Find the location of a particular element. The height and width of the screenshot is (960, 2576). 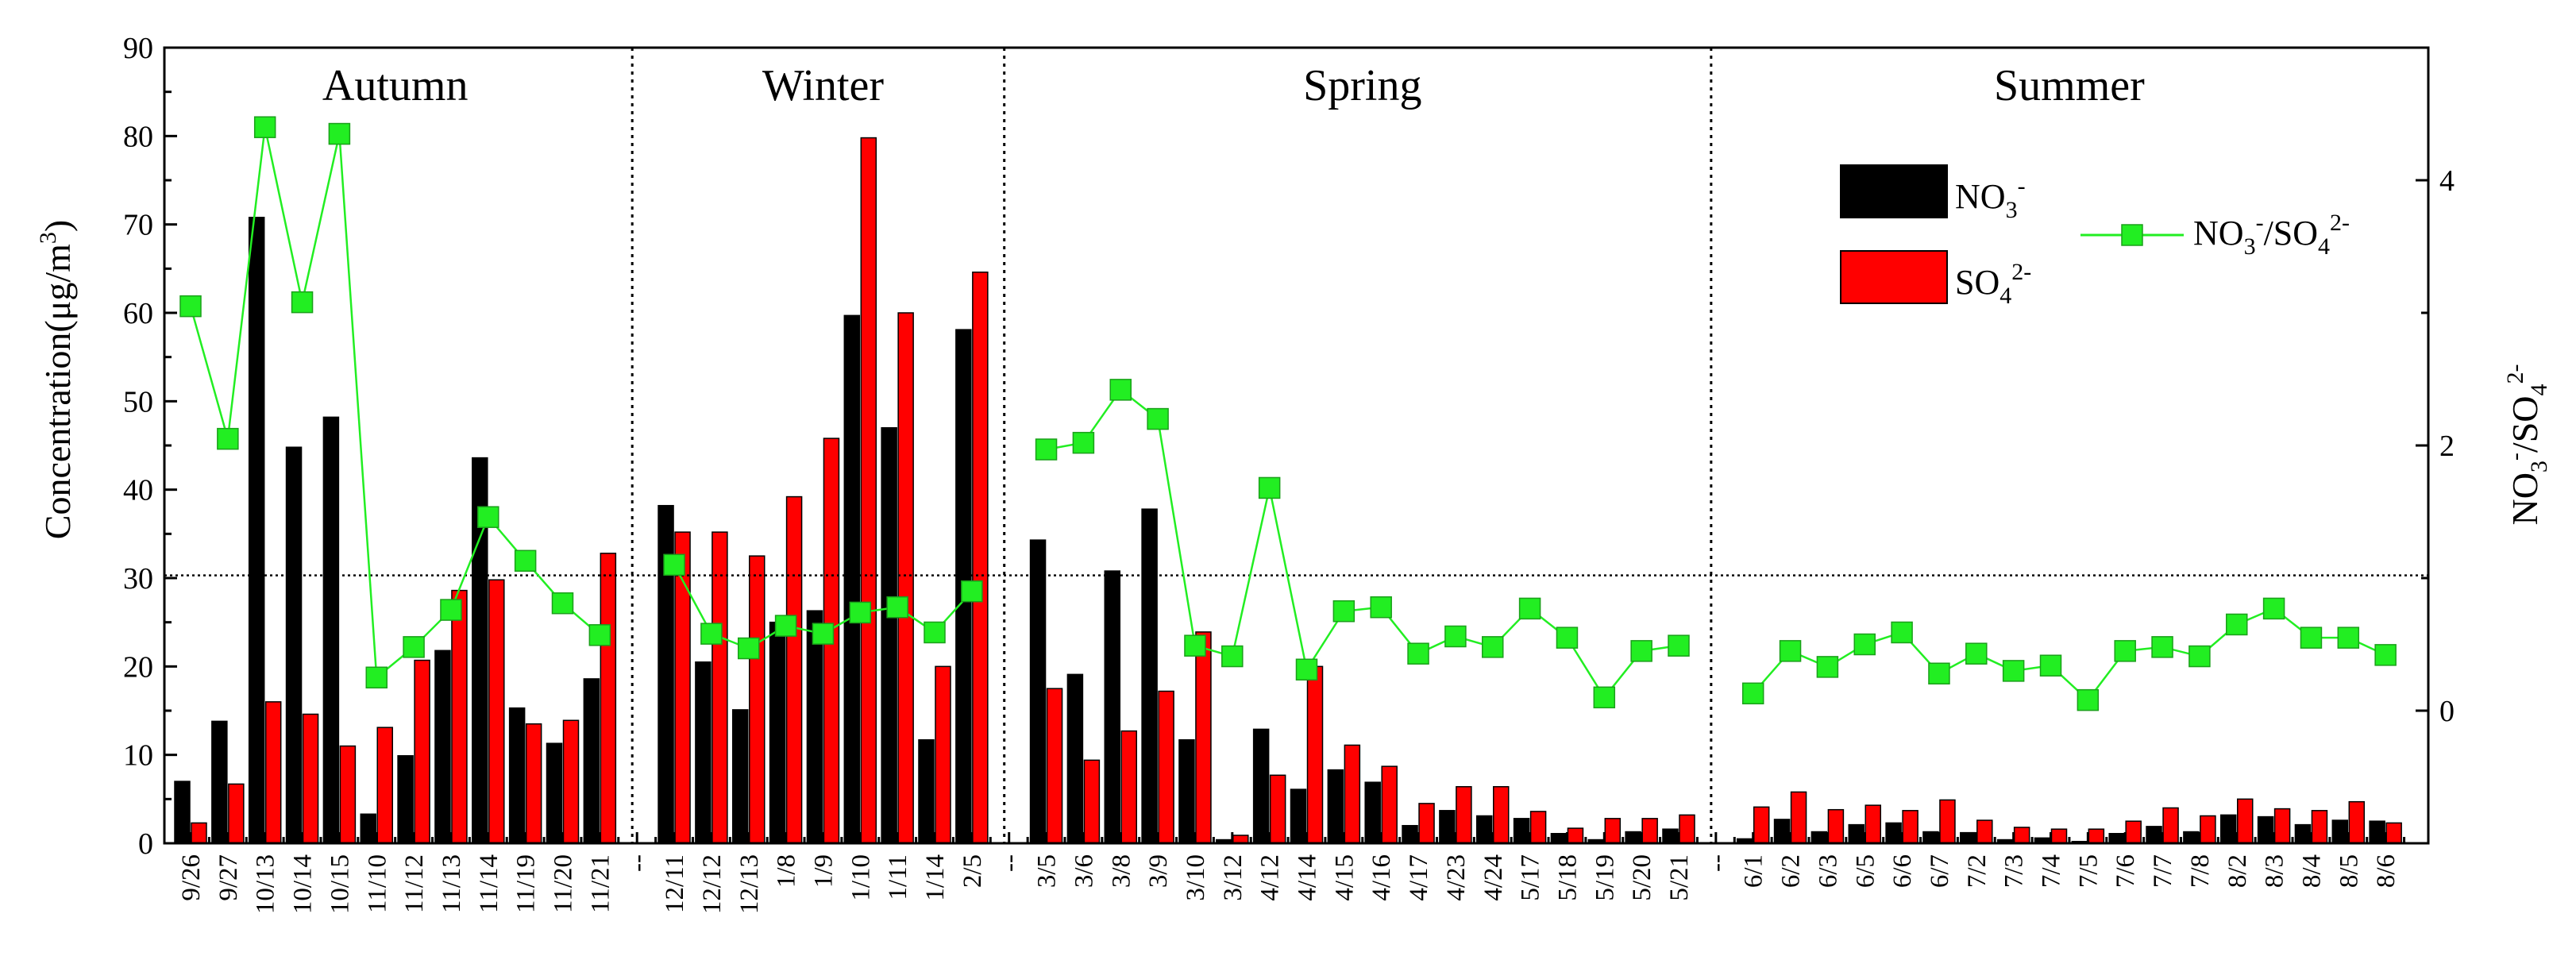

x-tick-label: 11/10 is located at coordinates (377, 883).